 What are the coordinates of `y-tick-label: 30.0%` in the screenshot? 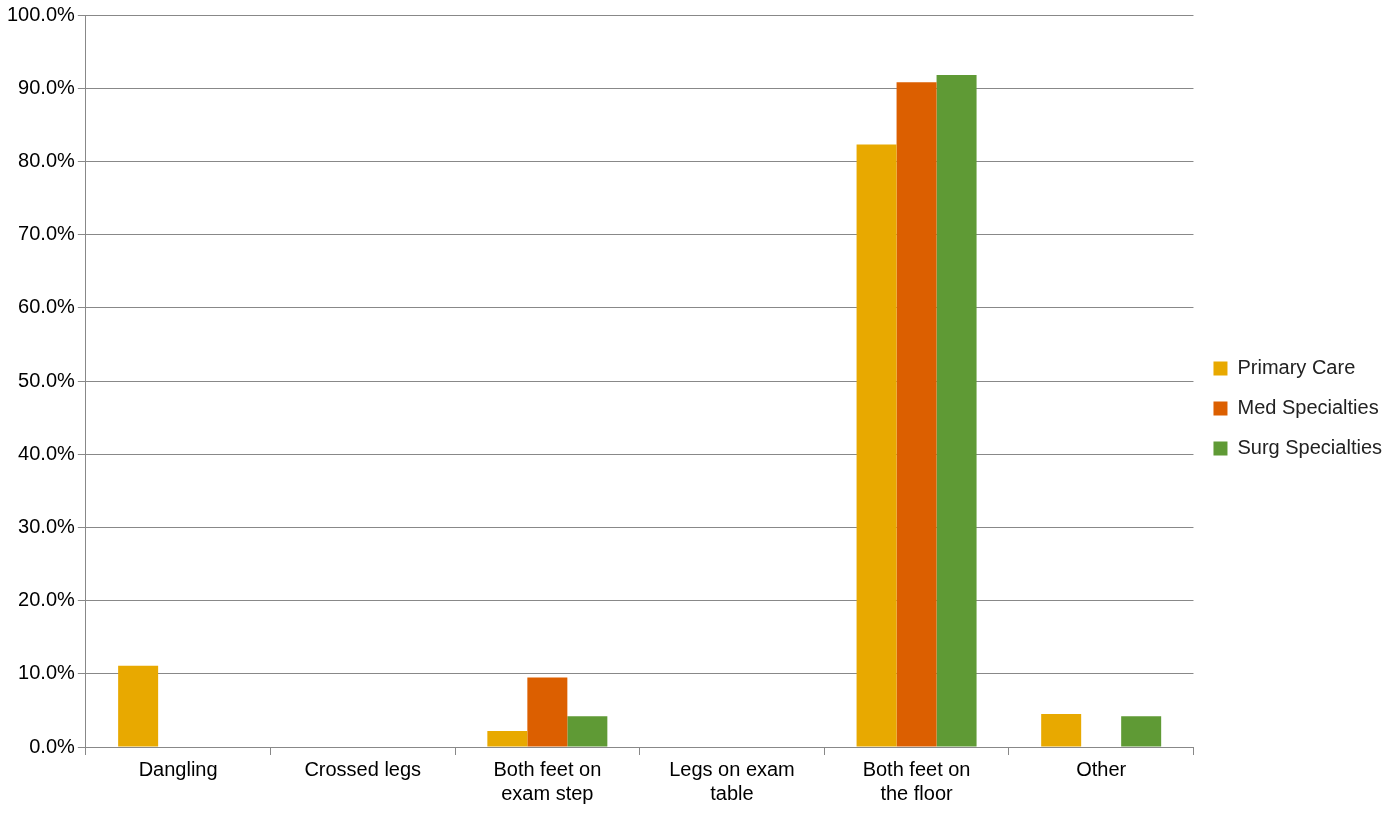 It's located at (47, 525).